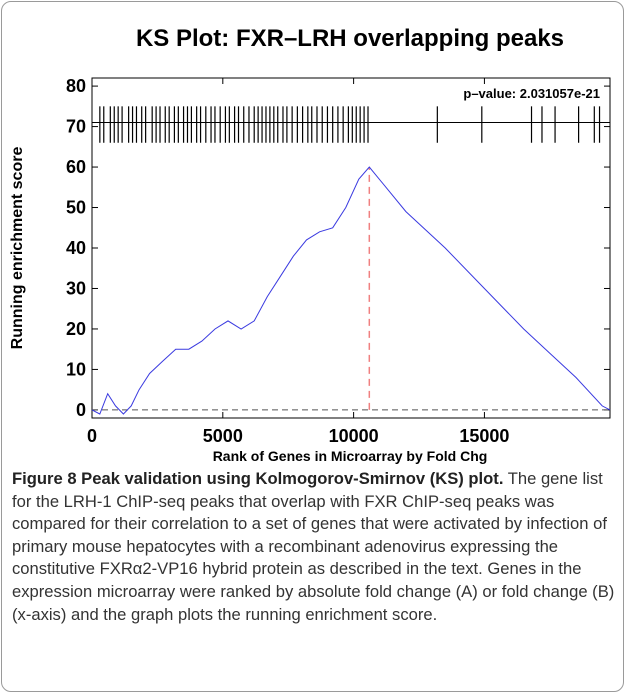 This screenshot has width=627, height=695. What do you see at coordinates (76, 167) in the screenshot?
I see `y-tick-label: 60` at bounding box center [76, 167].